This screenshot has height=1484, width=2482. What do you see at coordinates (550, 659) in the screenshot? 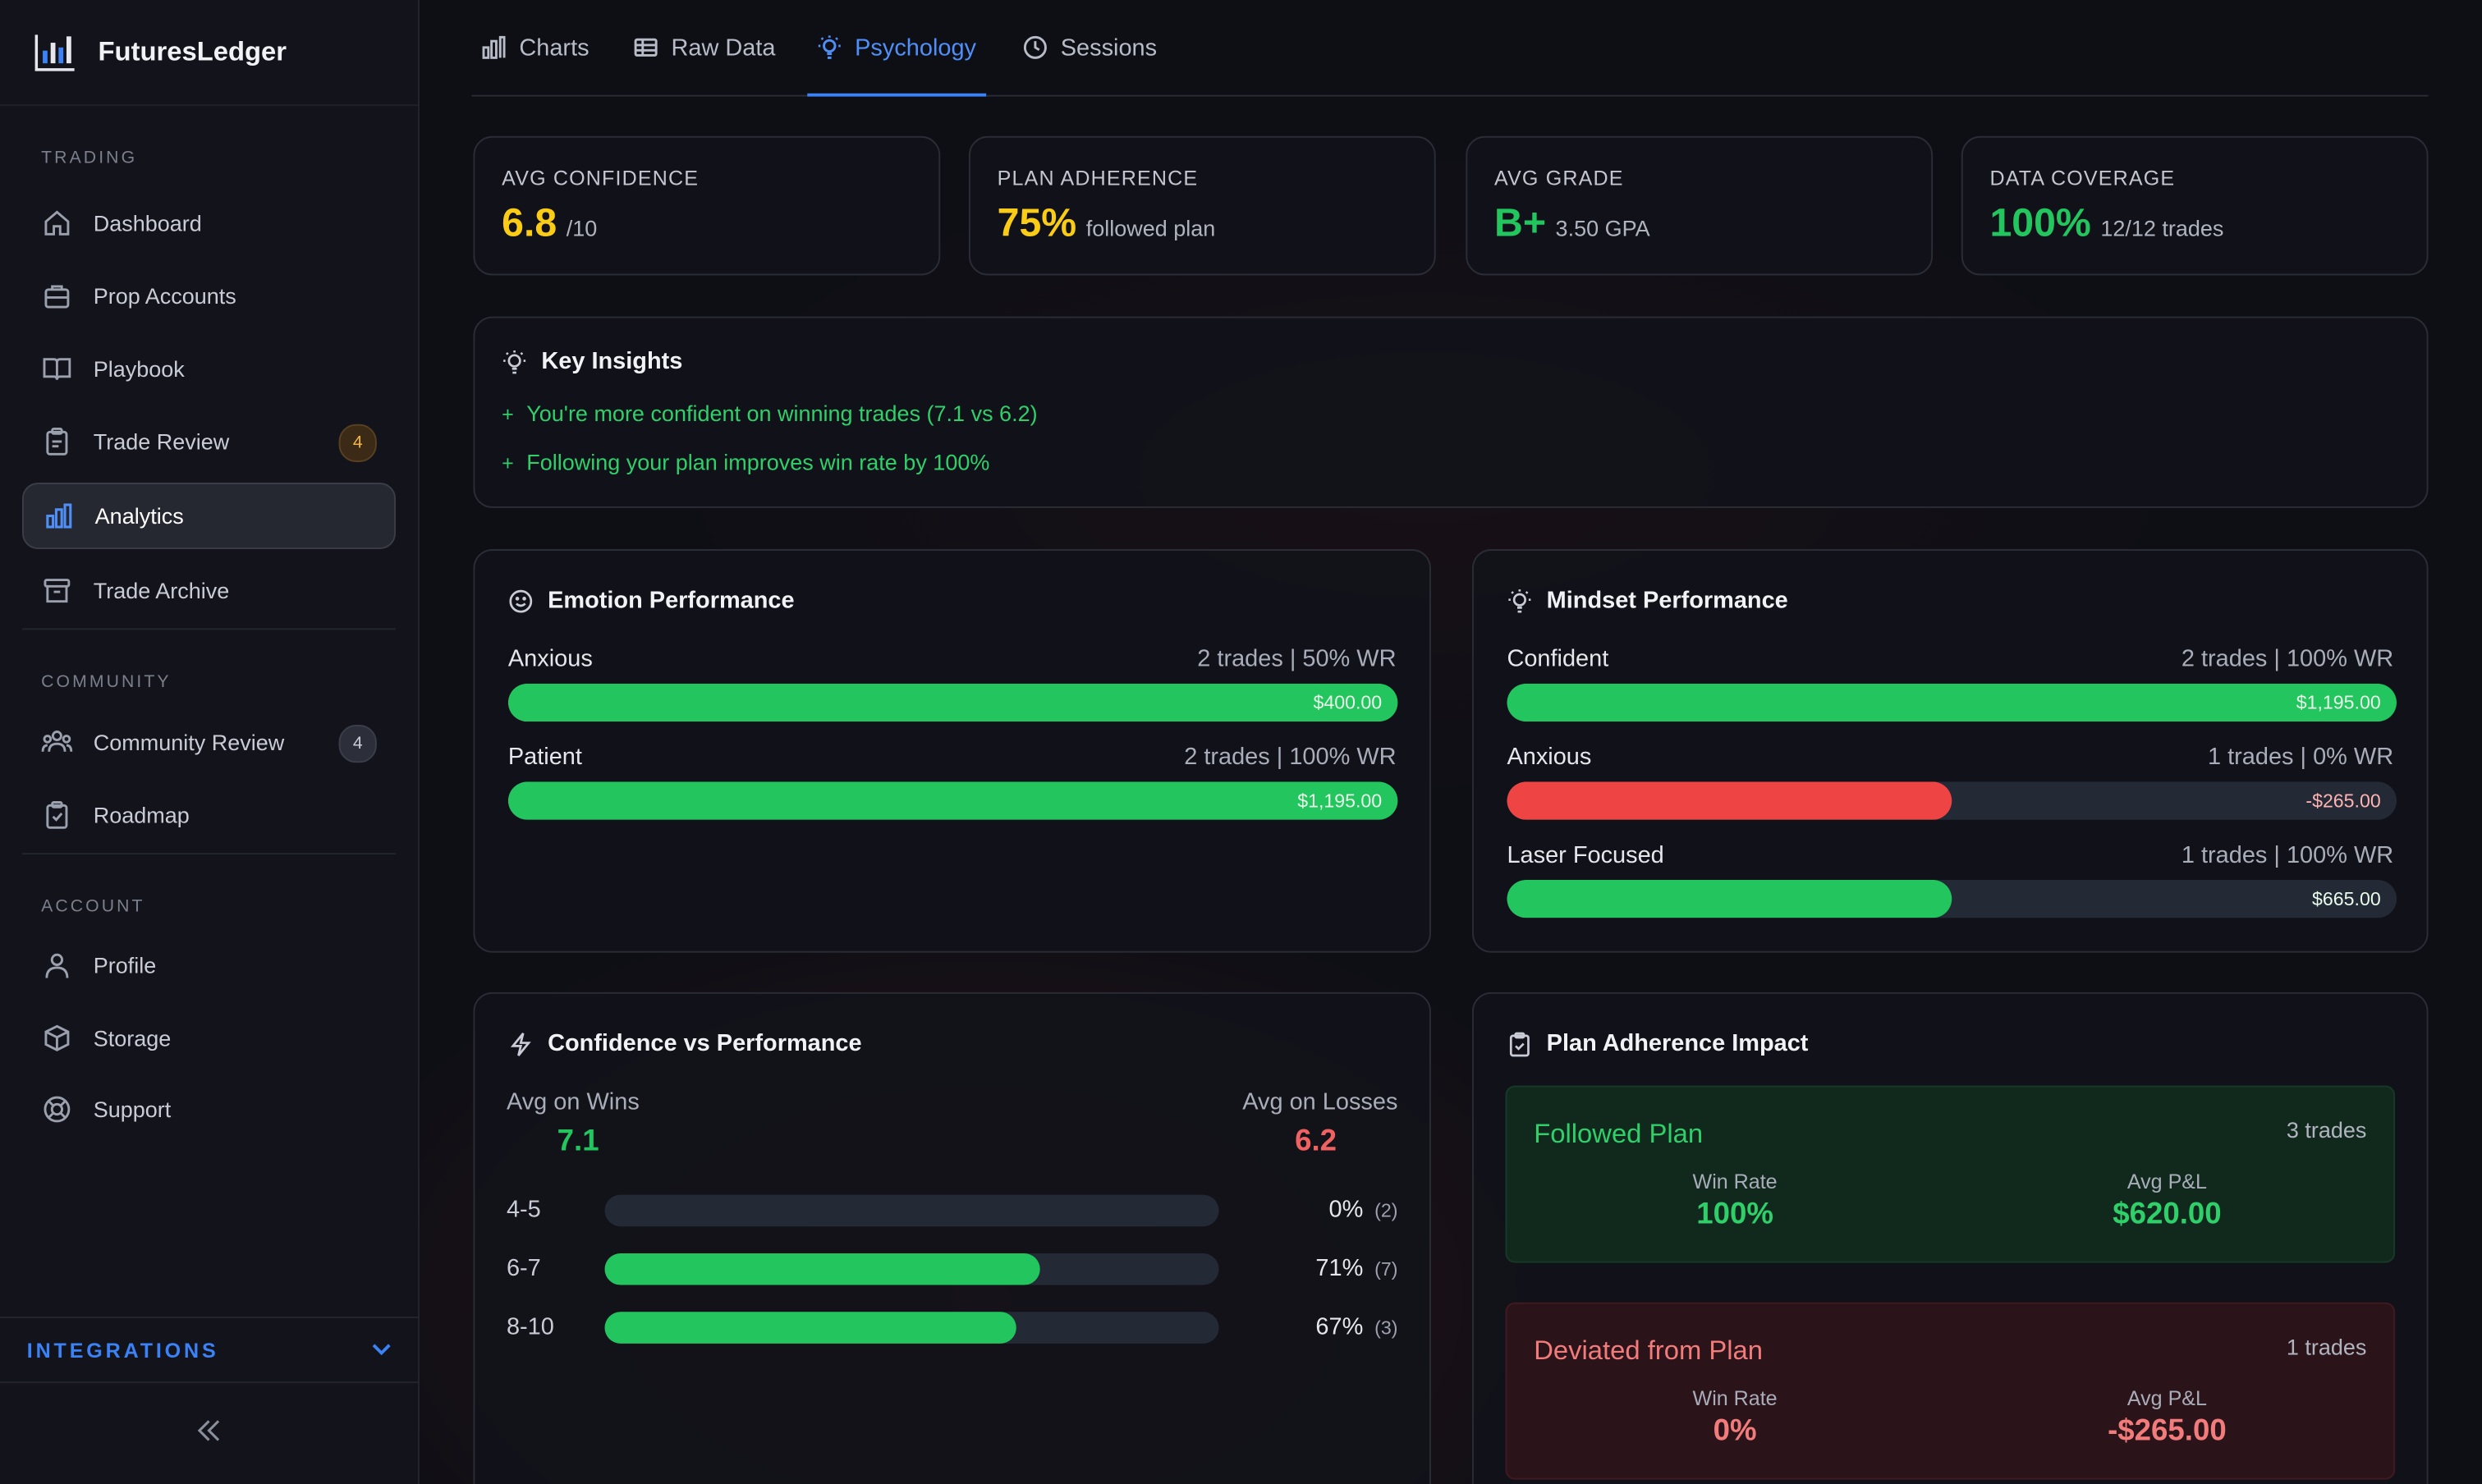
I see `emotion-row-label: Anxious` at bounding box center [550, 659].